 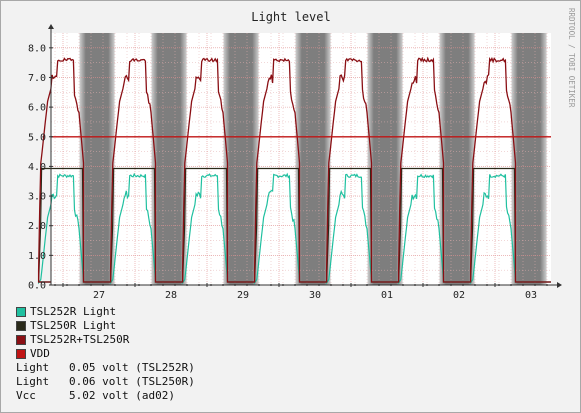 I want to click on summary-line: Light 0.05 volt (TSL252R), so click(x=105, y=368).